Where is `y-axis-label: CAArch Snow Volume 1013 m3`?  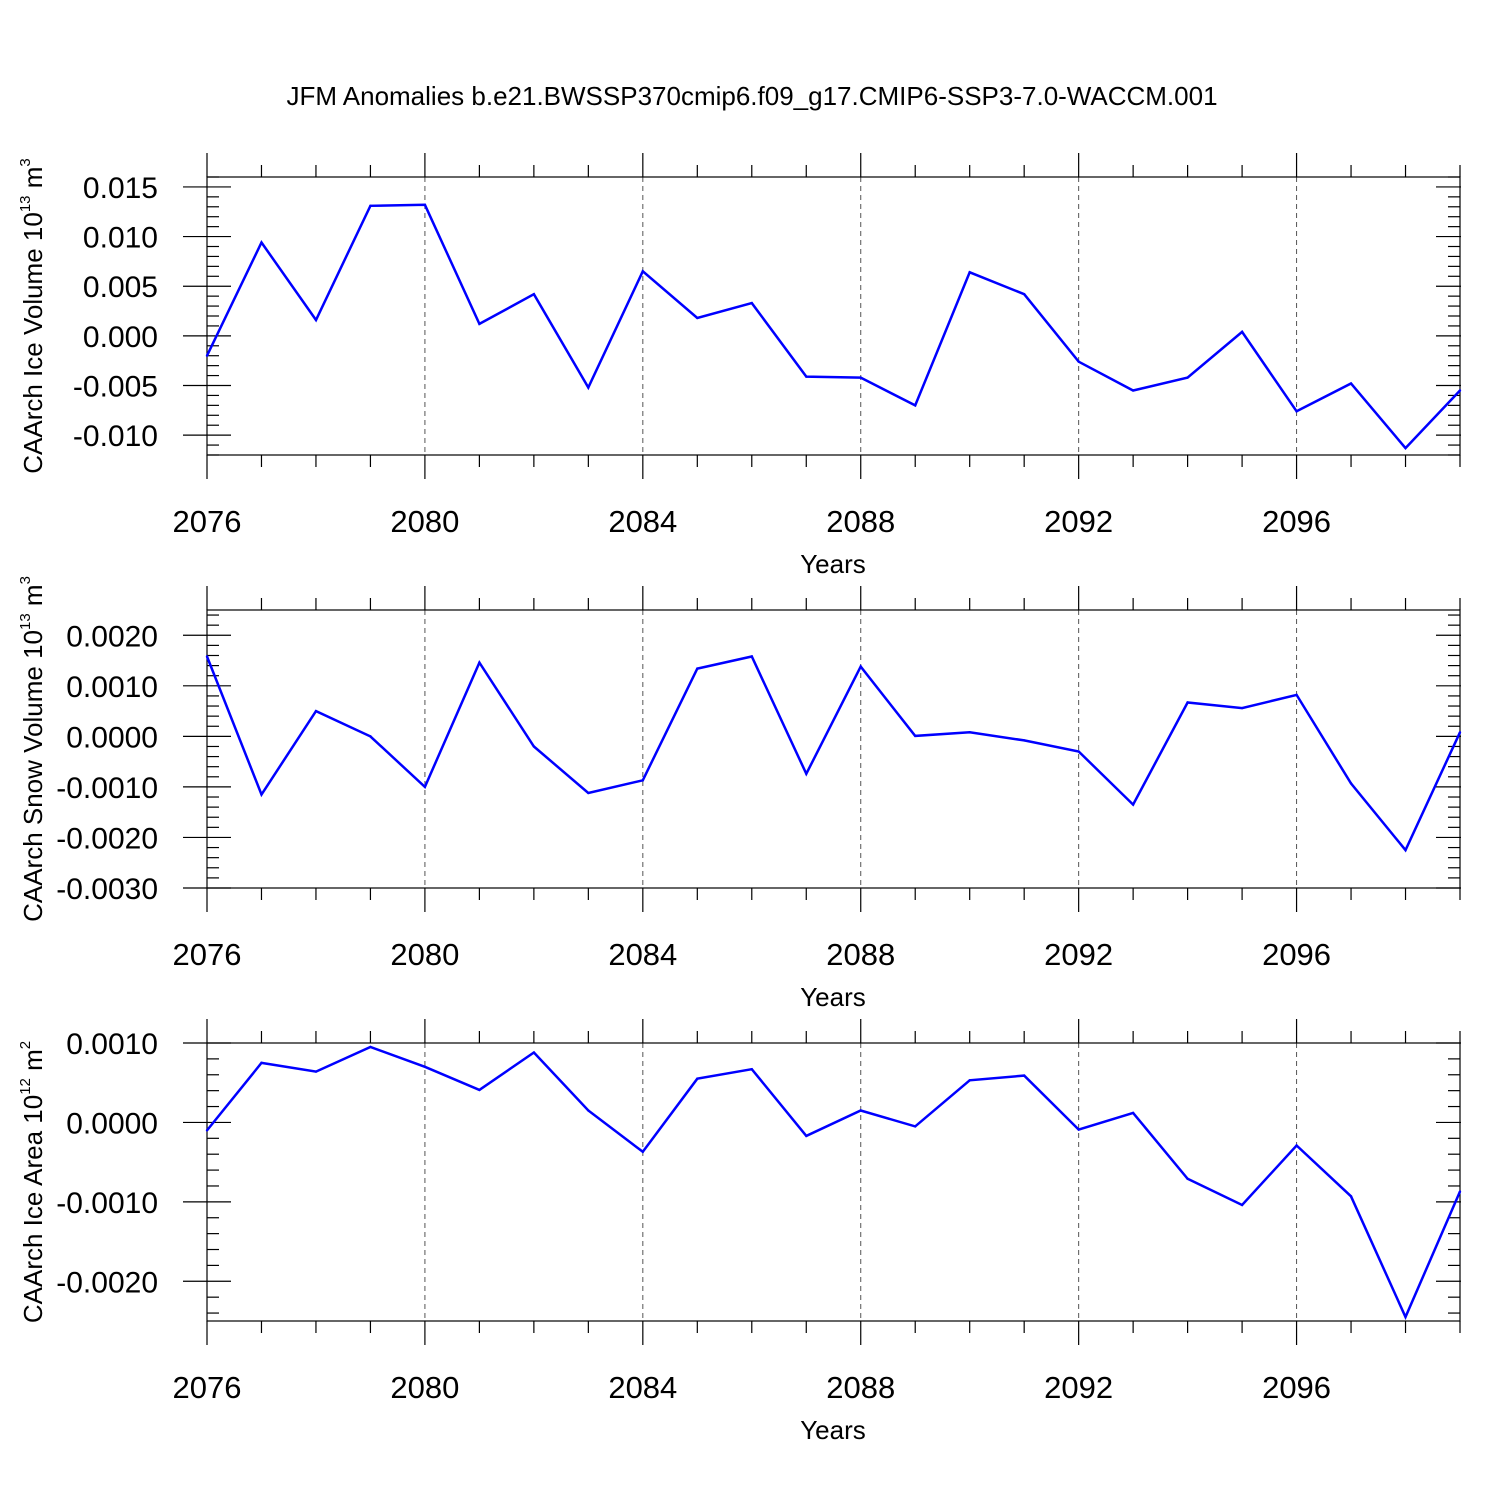
y-axis-label: CAArch Snow Volume 1013 m3 is located at coordinates (32, 749).